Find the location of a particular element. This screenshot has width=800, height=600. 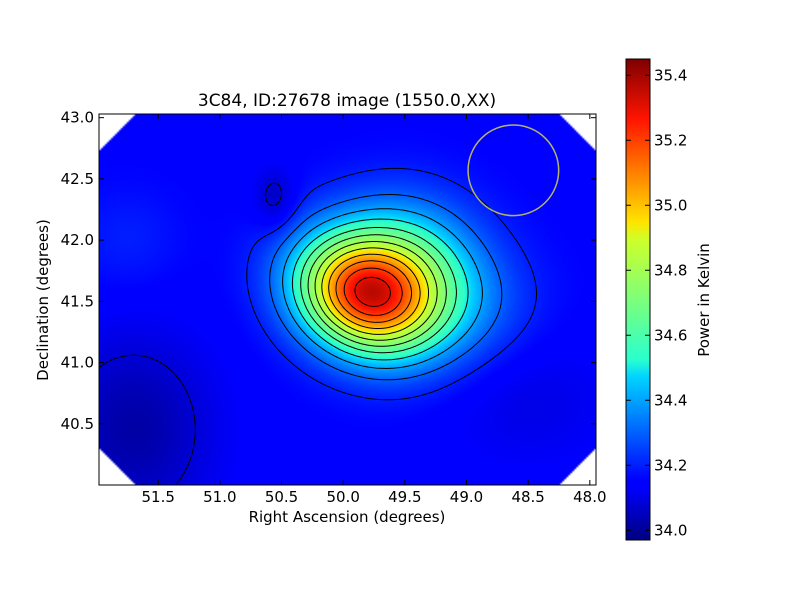

x-tick-label: 49.5 is located at coordinates (404, 497).